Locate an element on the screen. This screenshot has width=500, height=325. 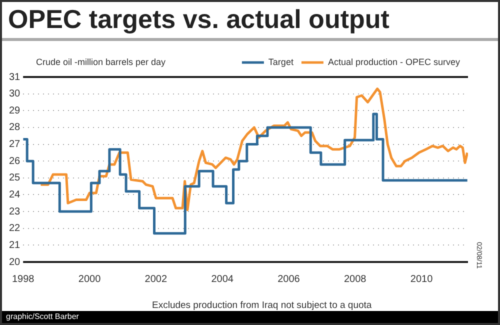
text: Excludes production from Iraq not subject to a quota is located at coordinates (262, 305).